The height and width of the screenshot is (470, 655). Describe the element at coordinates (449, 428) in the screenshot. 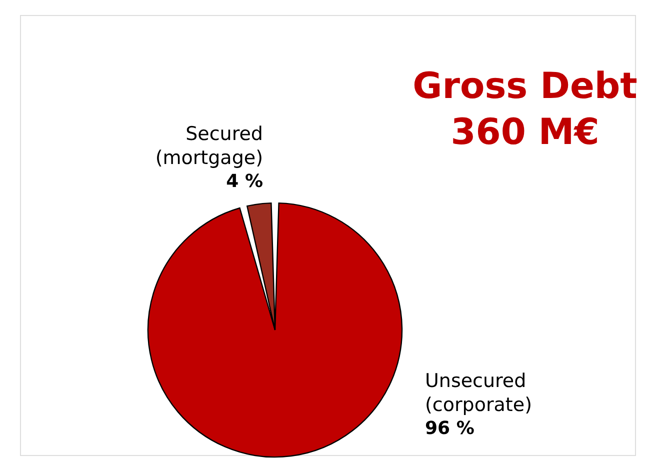

I see `data-label: 96 %` at that location.